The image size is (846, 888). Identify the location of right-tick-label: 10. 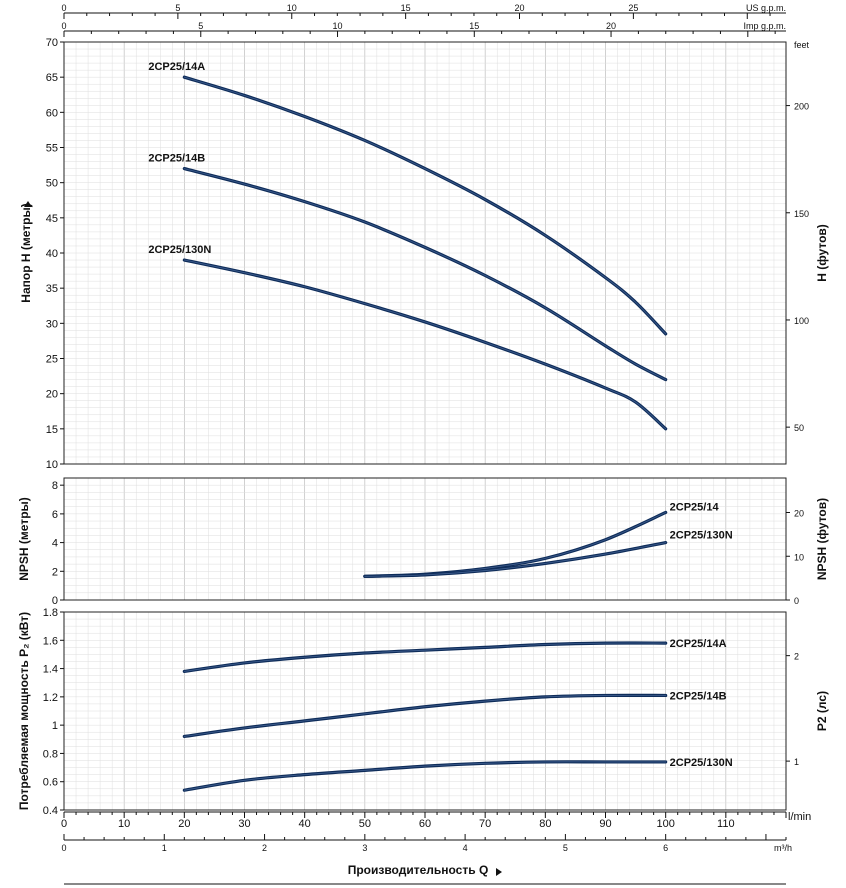
(799, 557).